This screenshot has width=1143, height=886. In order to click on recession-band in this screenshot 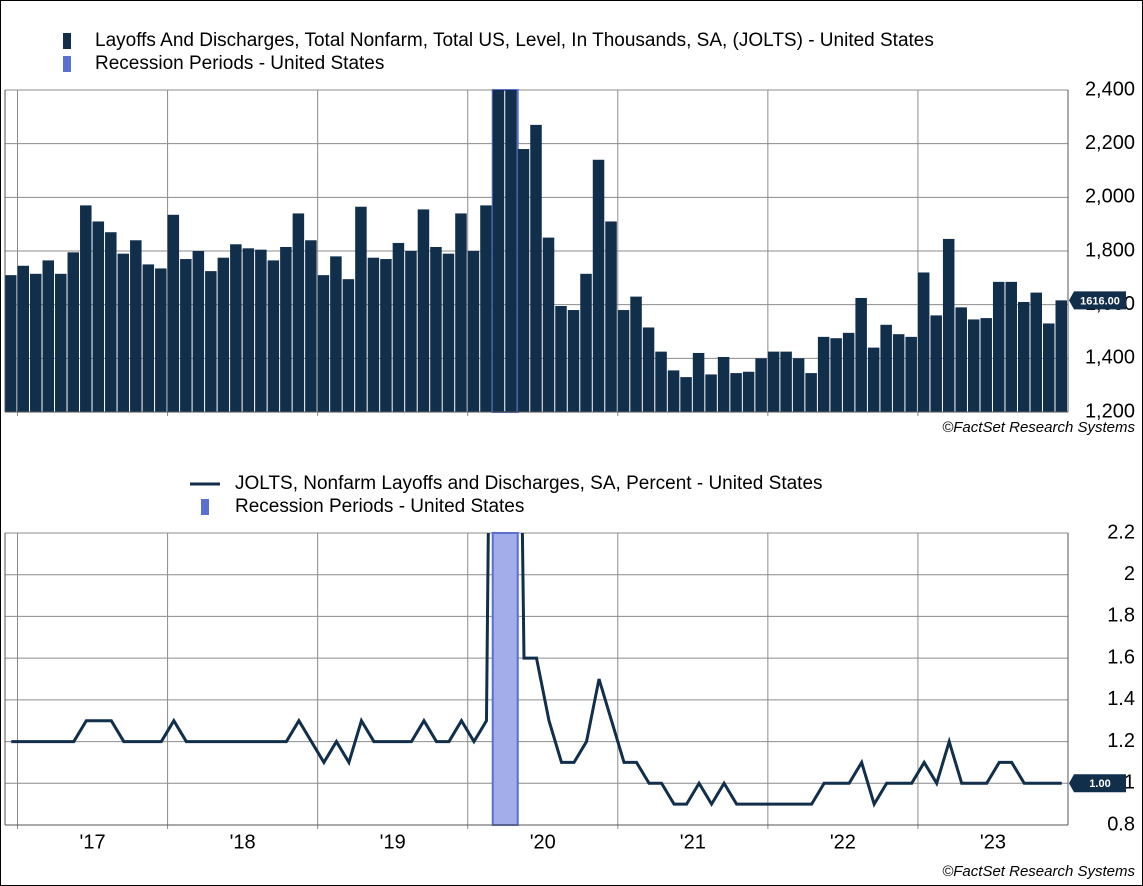, I will do `click(505, 679)`.